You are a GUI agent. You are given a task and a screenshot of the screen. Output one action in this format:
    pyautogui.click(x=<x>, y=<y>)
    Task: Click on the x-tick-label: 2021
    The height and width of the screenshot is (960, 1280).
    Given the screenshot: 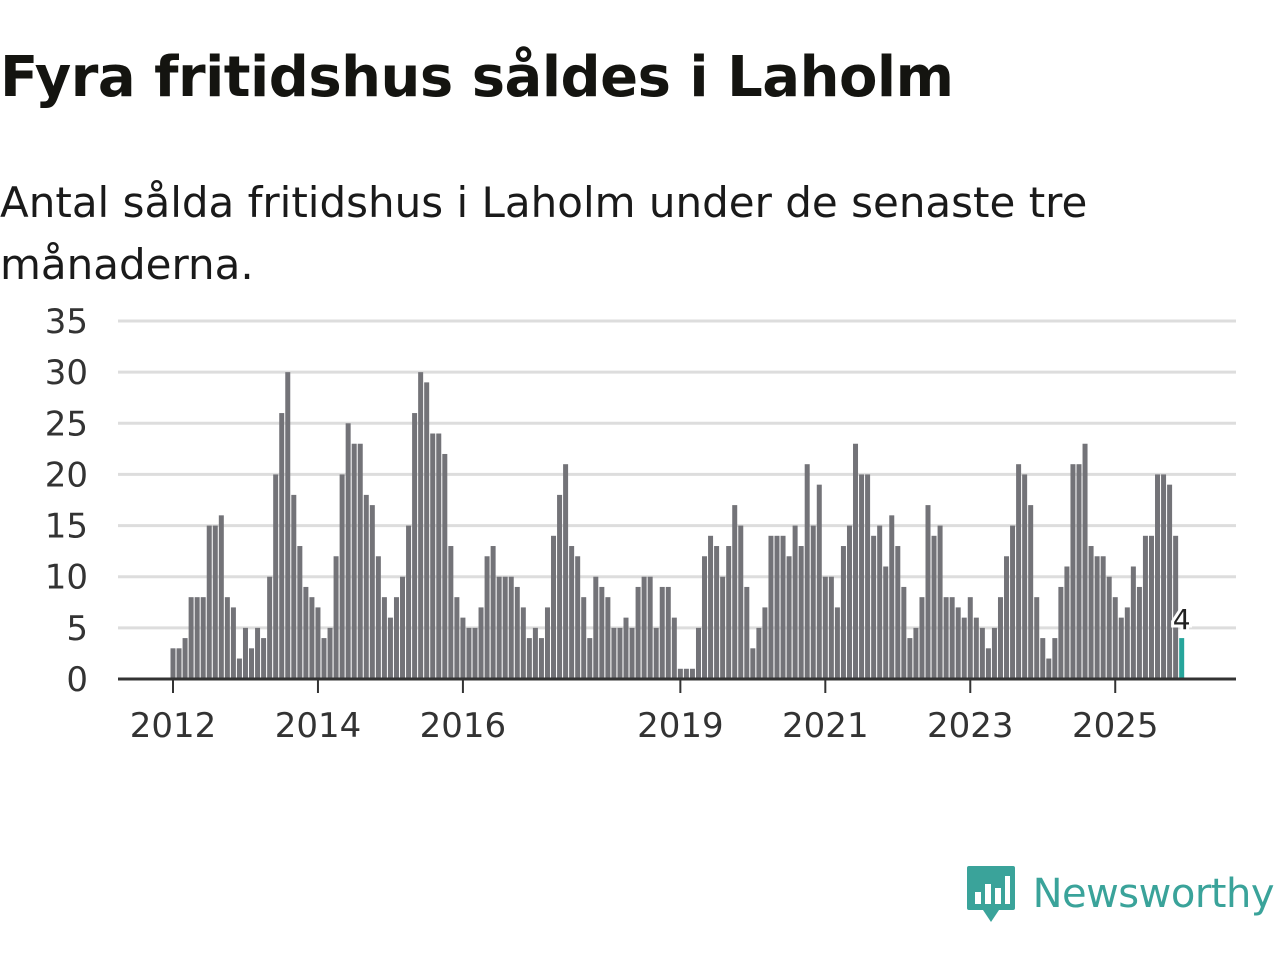 What is the action you would take?
    pyautogui.click(x=825, y=726)
    